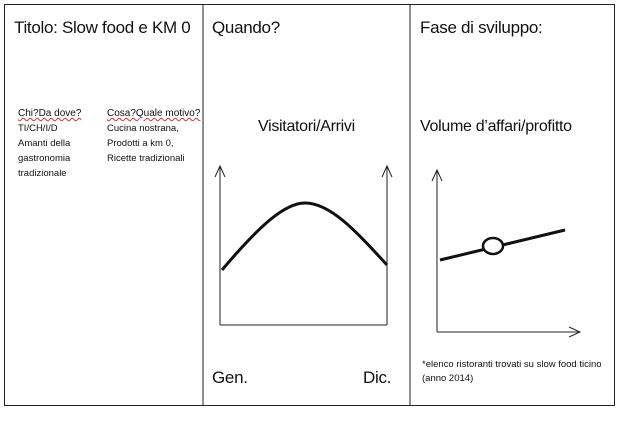 The height and width of the screenshot is (436, 619). I want to click on marker, so click(493, 246).